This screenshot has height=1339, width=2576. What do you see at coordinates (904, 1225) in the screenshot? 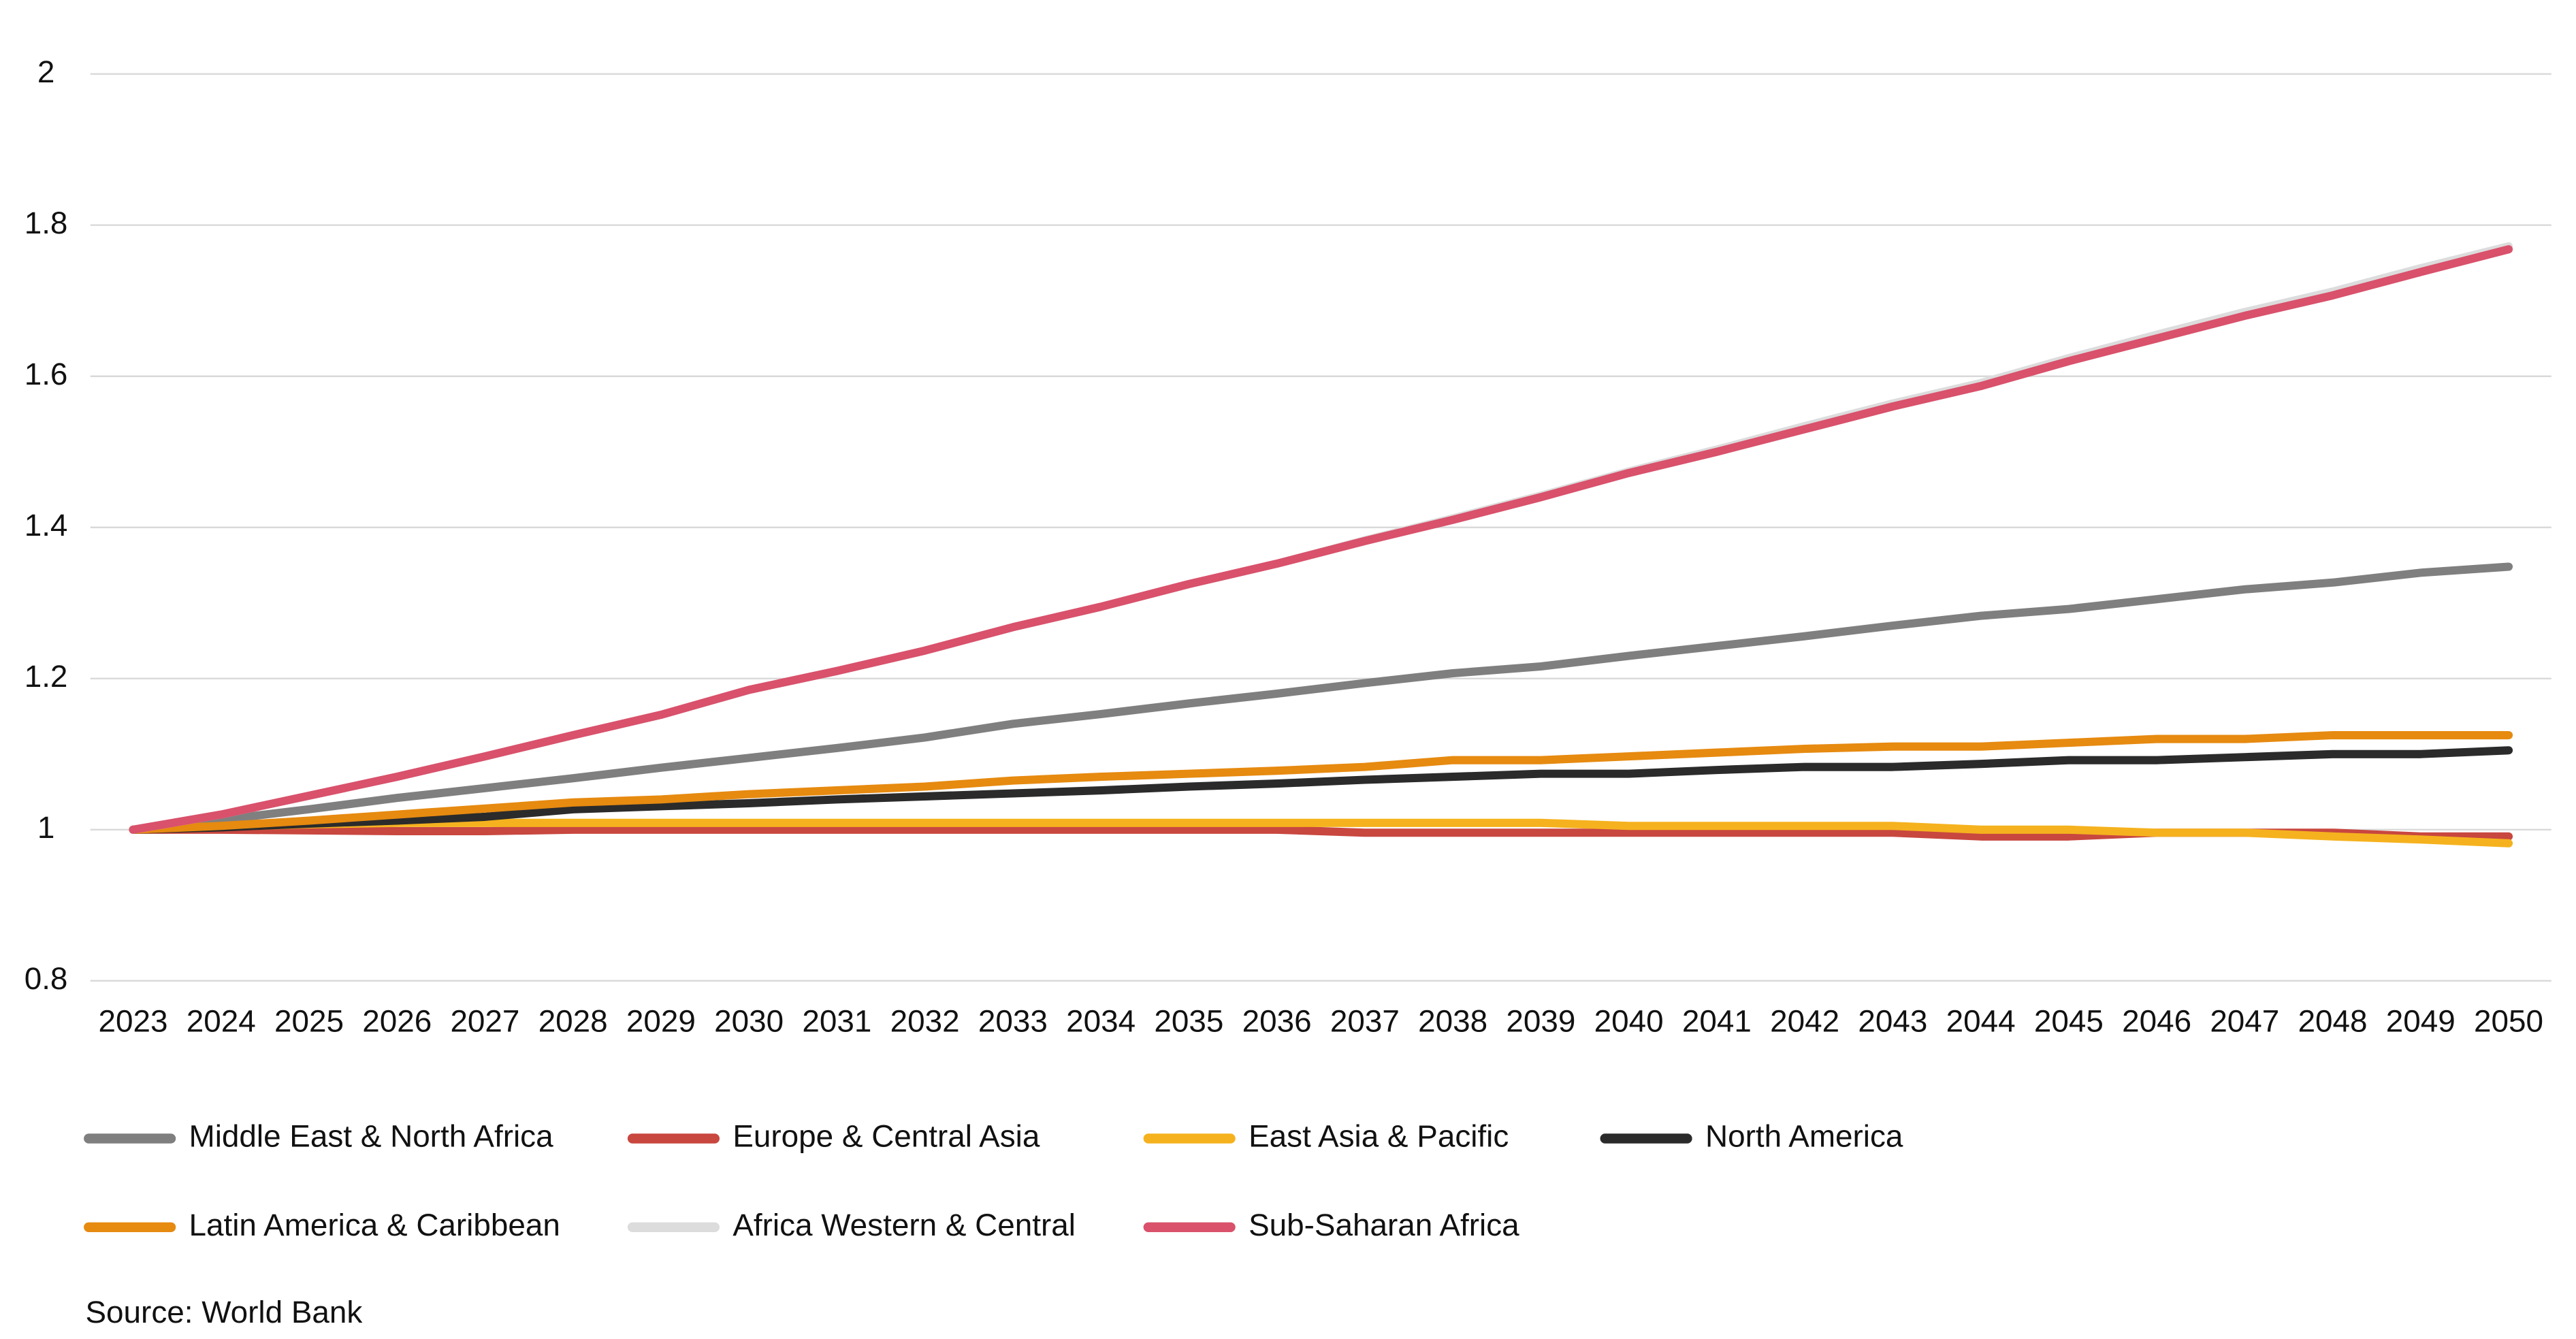
I see `legend-label: Africa Western & Central` at bounding box center [904, 1225].